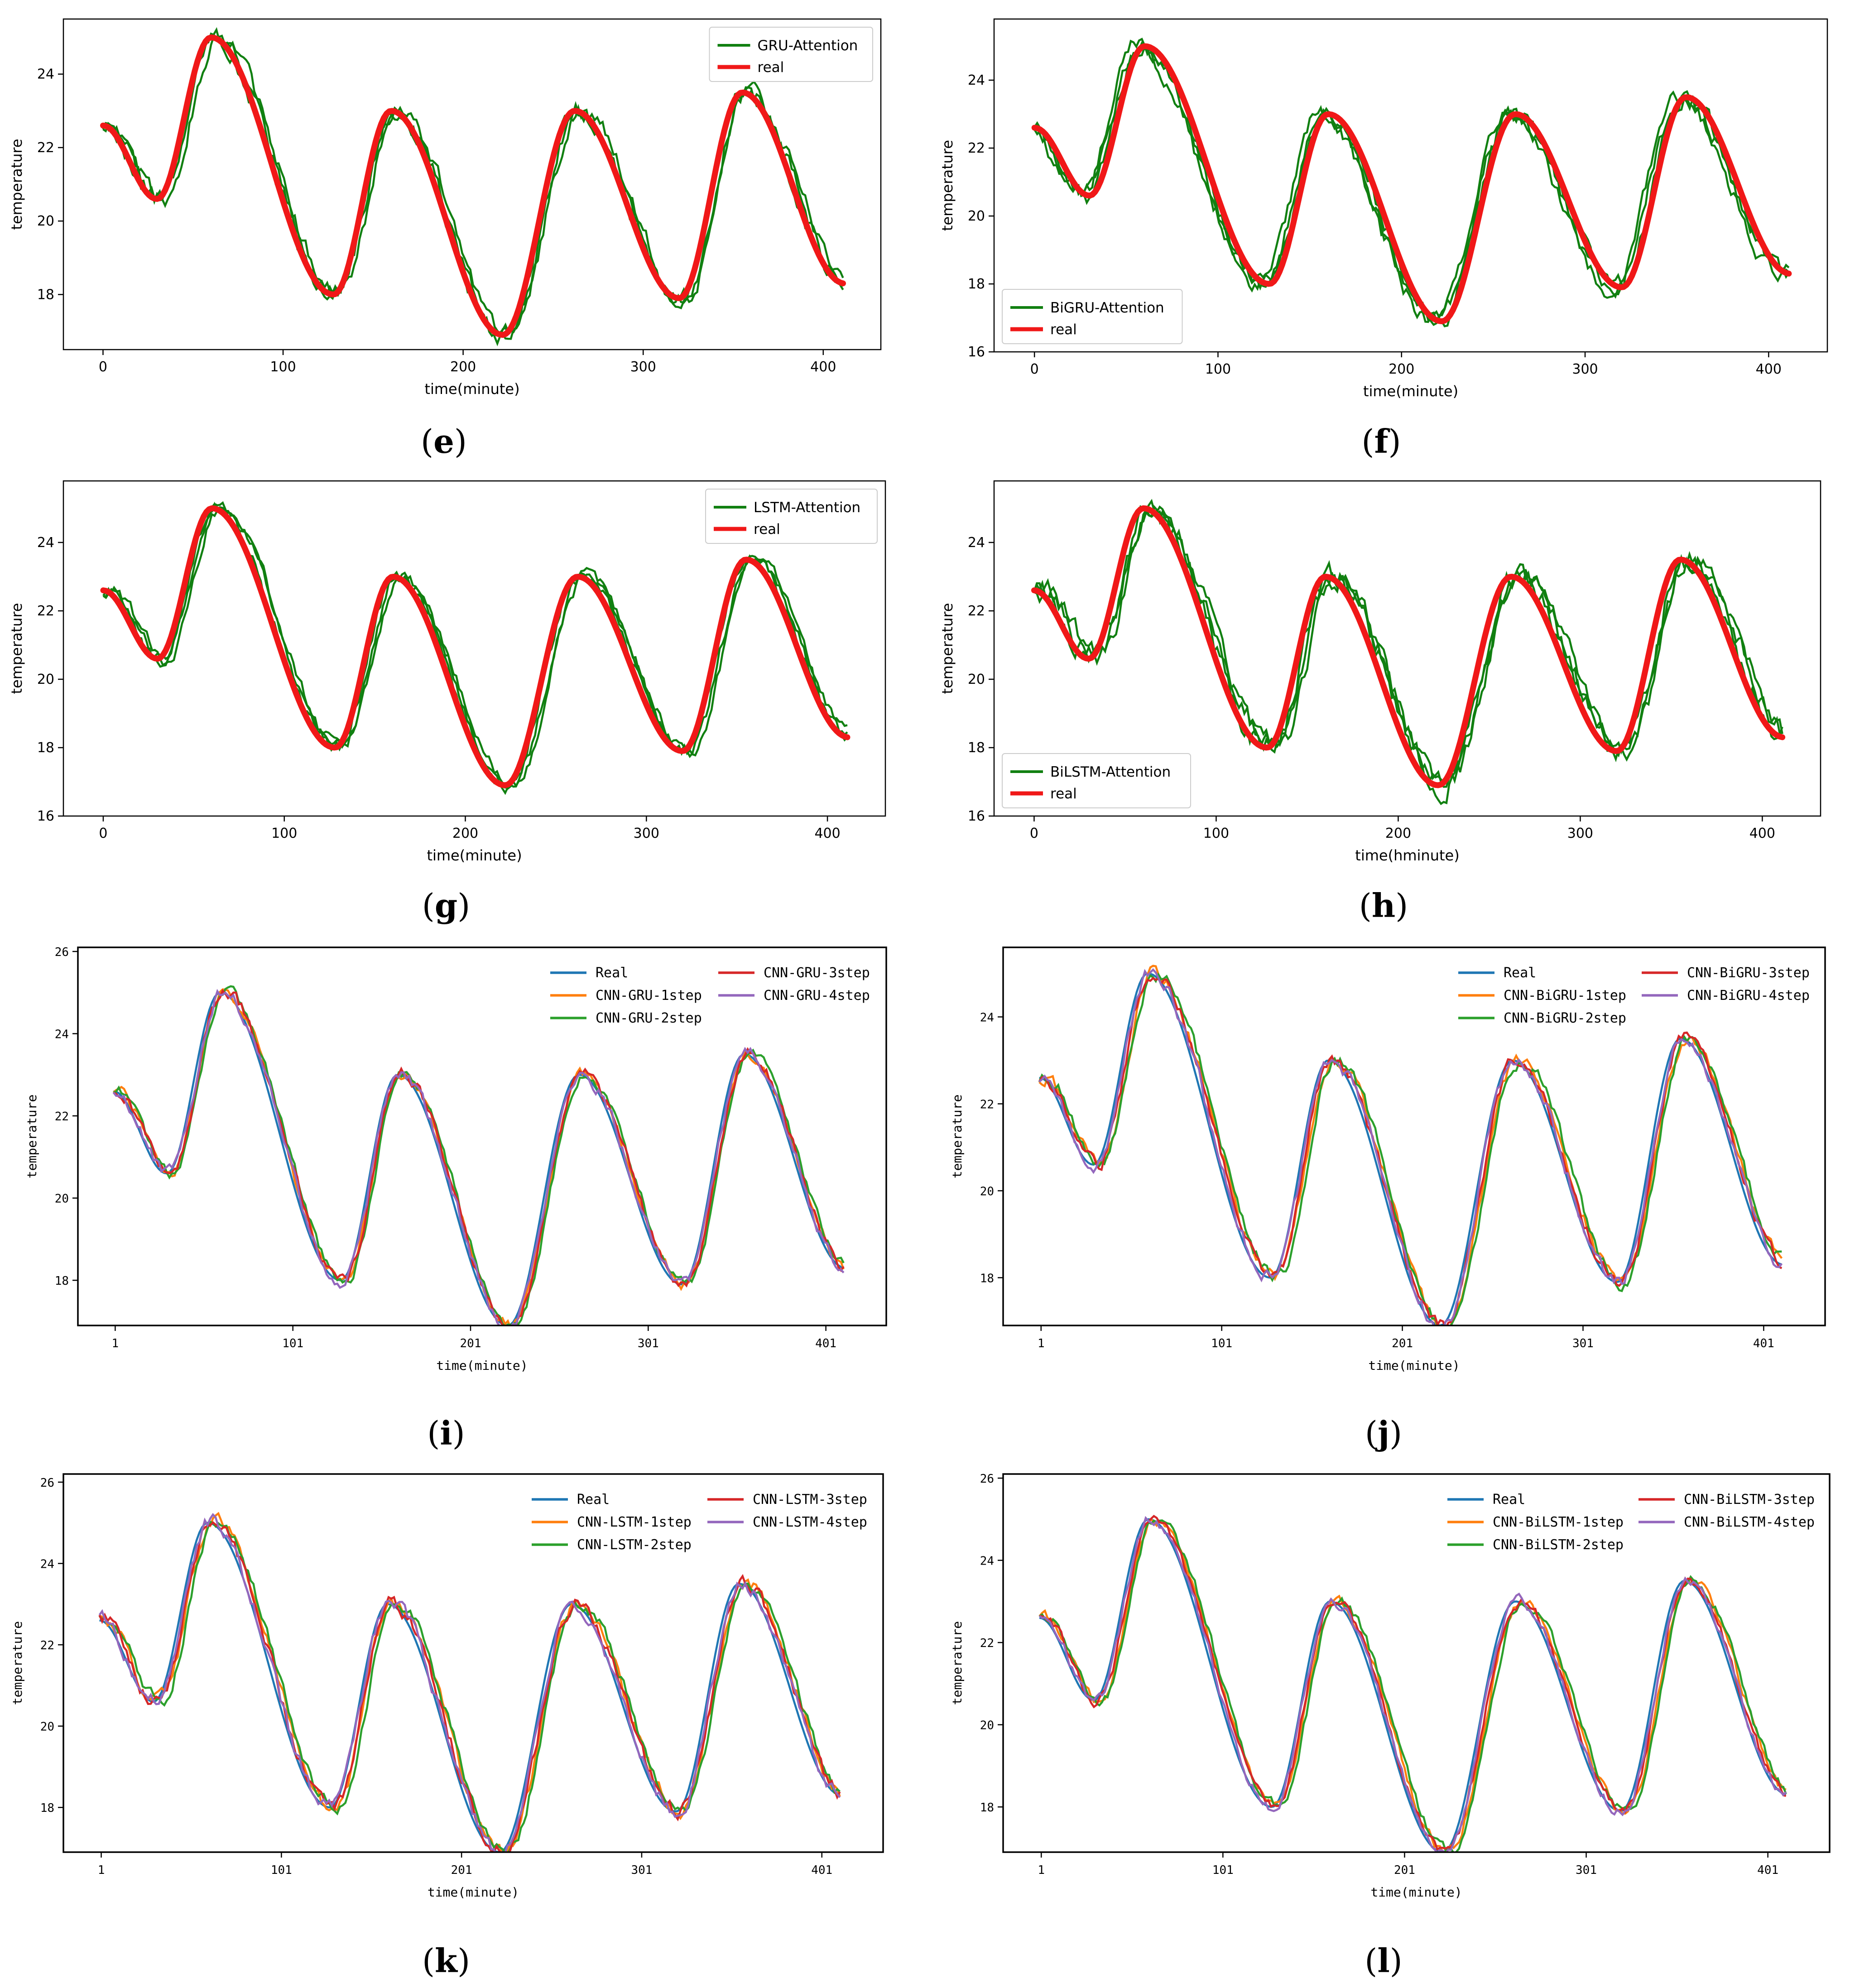  I want to click on legend: LSTM-Attention real, so click(791, 517).